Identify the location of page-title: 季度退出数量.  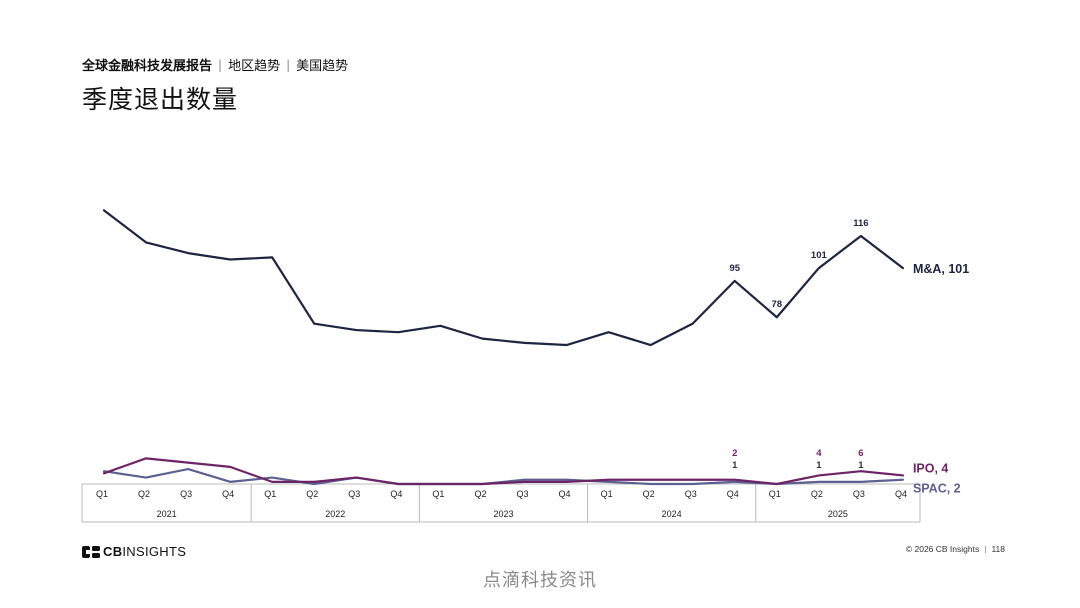
(160, 99).